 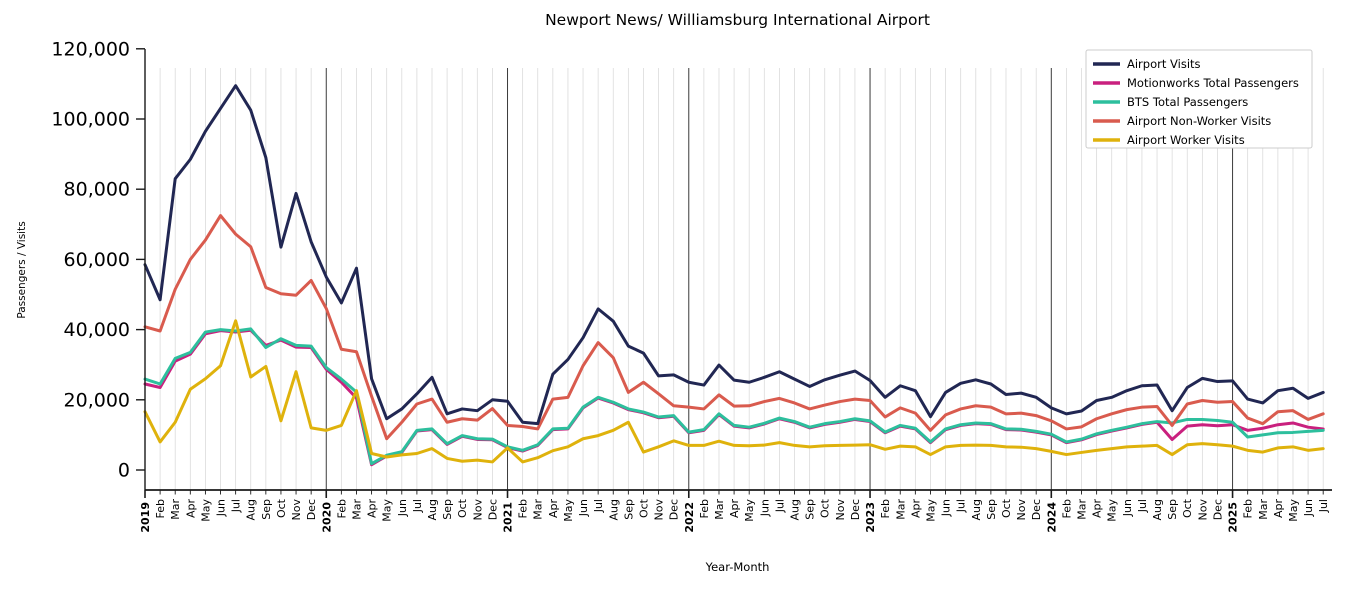 I want to click on x-tick-label-year: 2020, so click(x=326, y=517).